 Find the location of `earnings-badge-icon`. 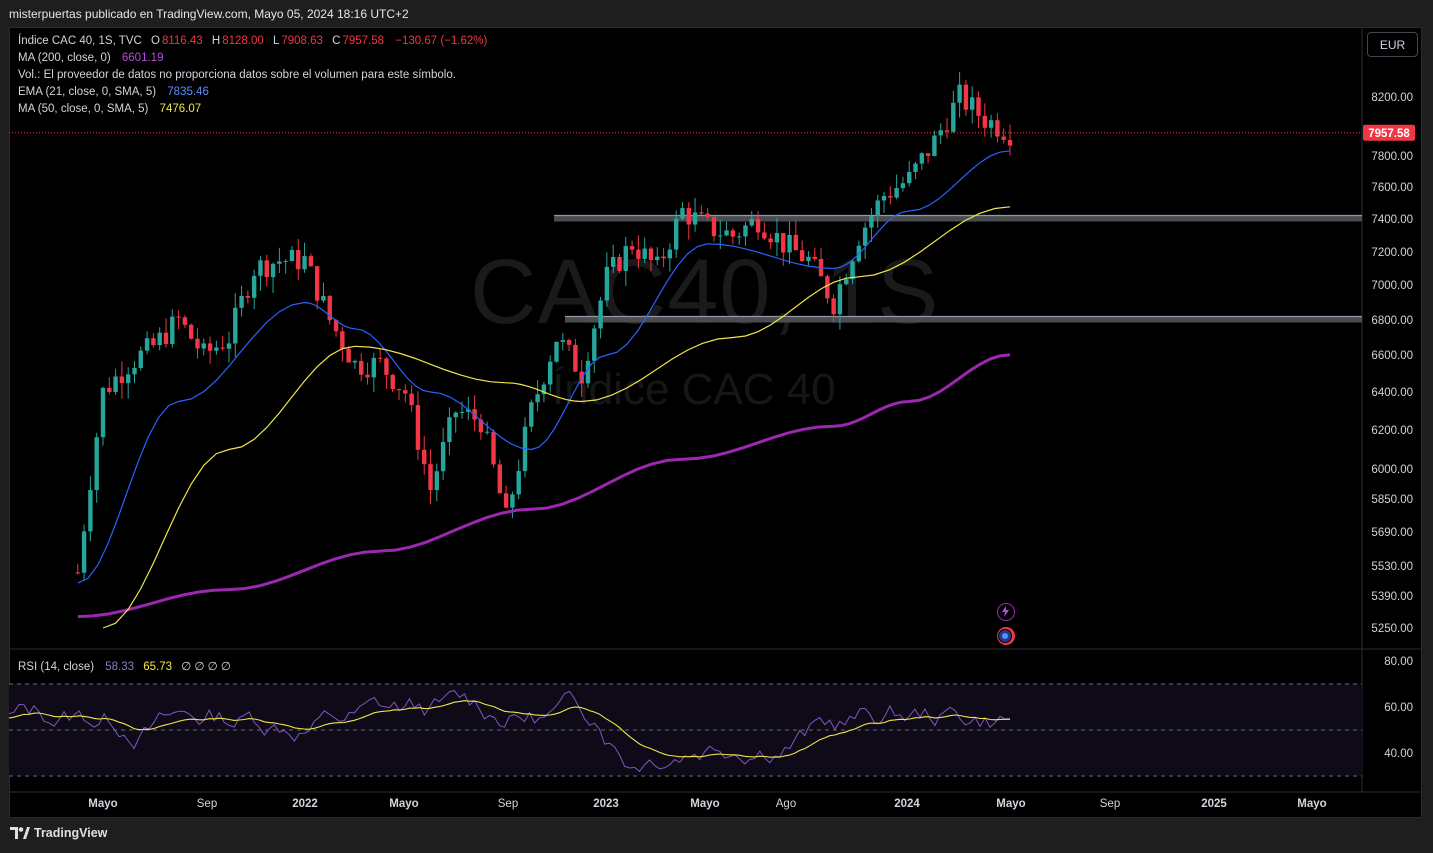

earnings-badge-icon is located at coordinates (1006, 636).